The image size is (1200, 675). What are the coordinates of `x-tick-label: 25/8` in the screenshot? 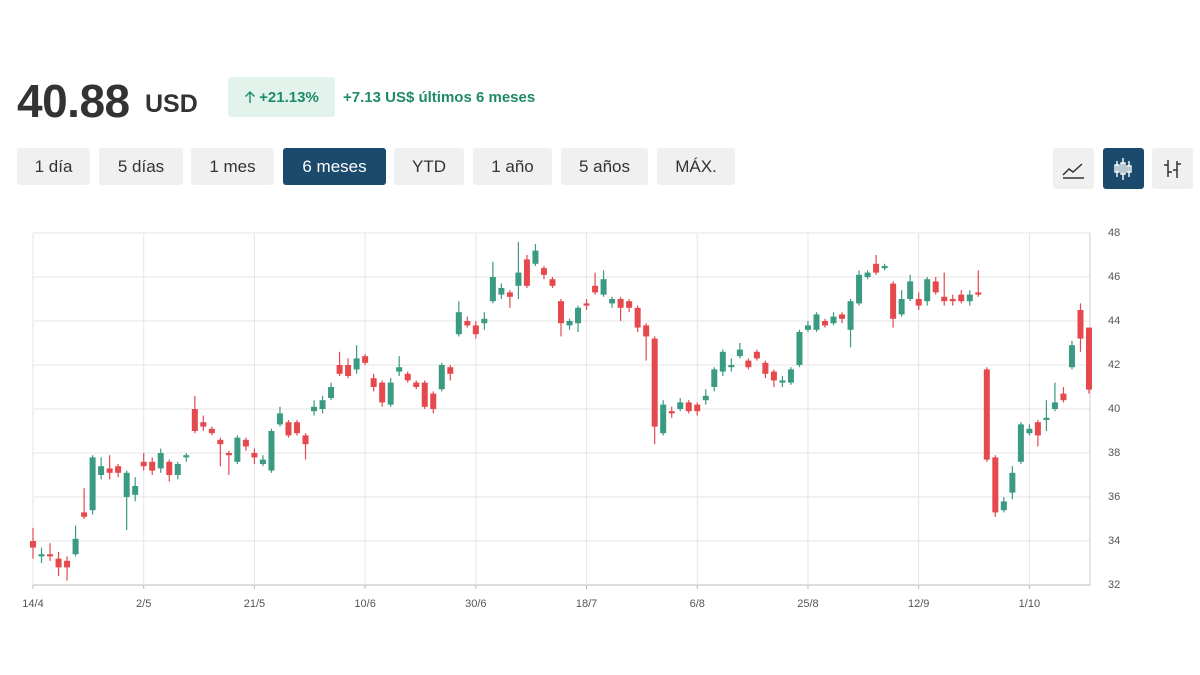 It's located at (807, 604).